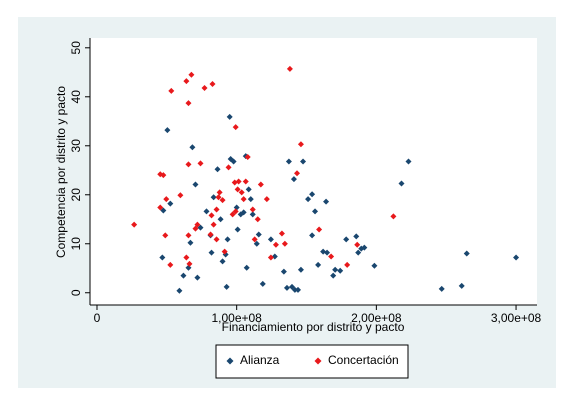  I want to click on legend, so click(312, 361).